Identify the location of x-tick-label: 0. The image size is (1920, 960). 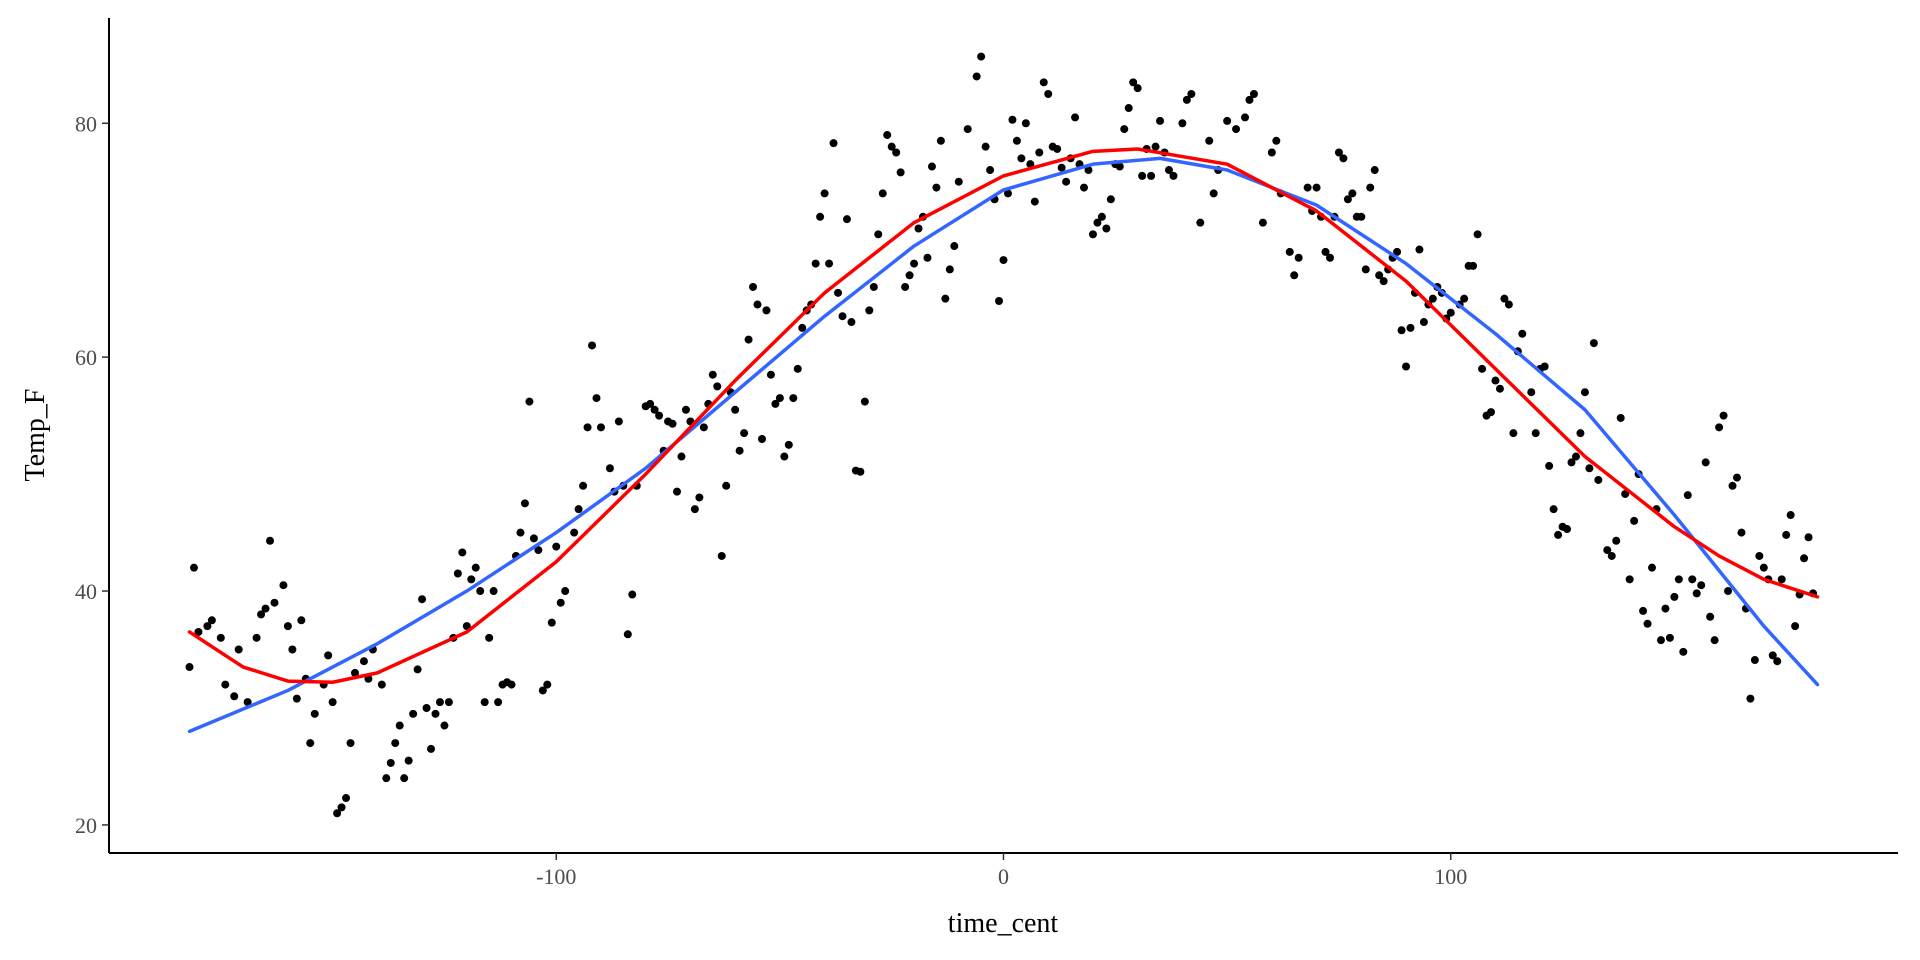
(1003, 876).